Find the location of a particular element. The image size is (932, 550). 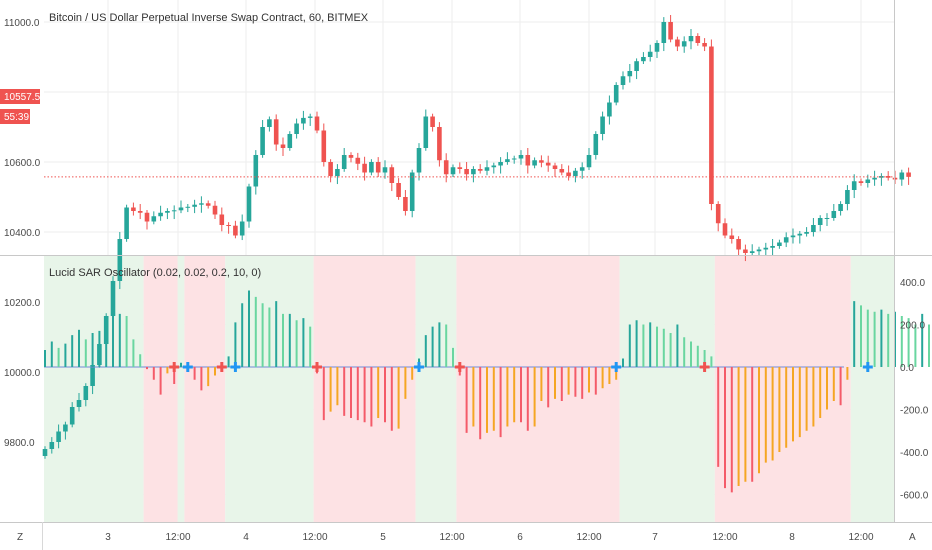

time-axis: 3 12:00 4 12:00 5 12:00 6 12:00 7 12:00 8 12:00 is located at coordinates (489, 537).